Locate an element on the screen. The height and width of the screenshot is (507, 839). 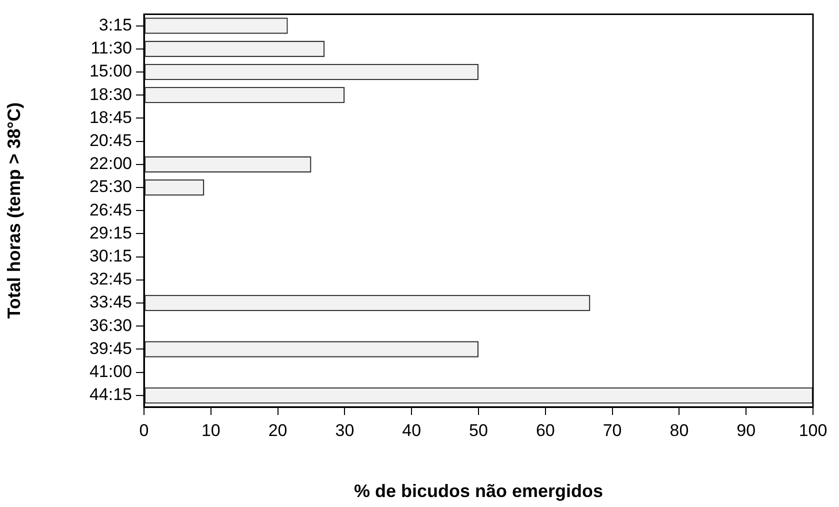
x-axis-title: % de bicudos não emergidos is located at coordinates (479, 491).